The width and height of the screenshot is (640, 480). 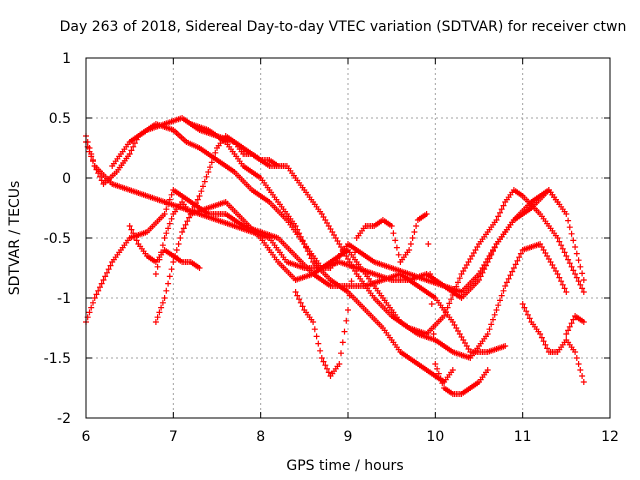 I want to click on x-tick-label: 7, so click(x=173, y=437).